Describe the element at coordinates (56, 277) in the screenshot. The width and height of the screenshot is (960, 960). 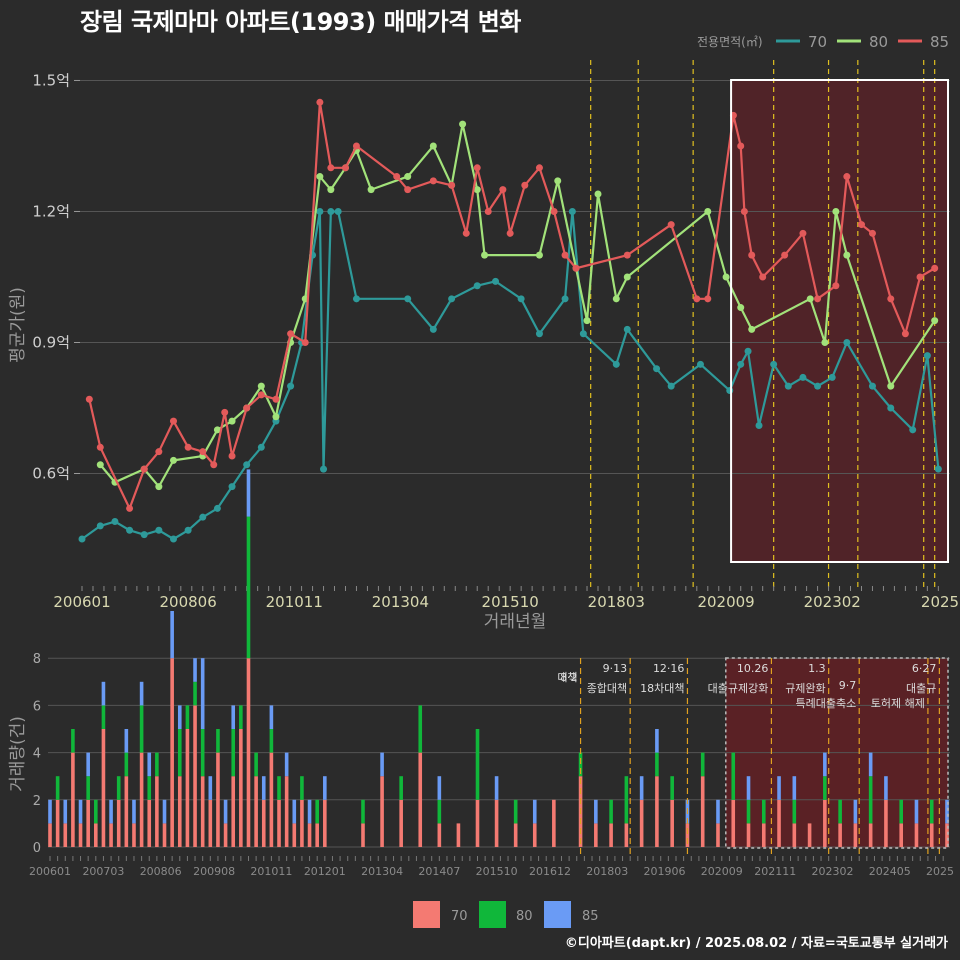
I see `price-y-ticks: 0.6억 0.9억 1.2억 1.5억` at that location.